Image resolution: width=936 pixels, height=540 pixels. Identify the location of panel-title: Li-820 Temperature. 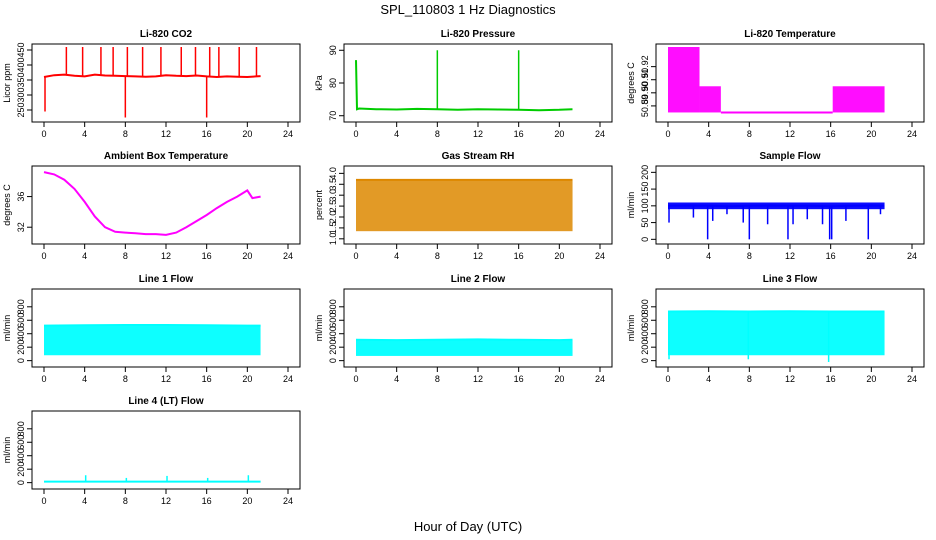
(790, 34).